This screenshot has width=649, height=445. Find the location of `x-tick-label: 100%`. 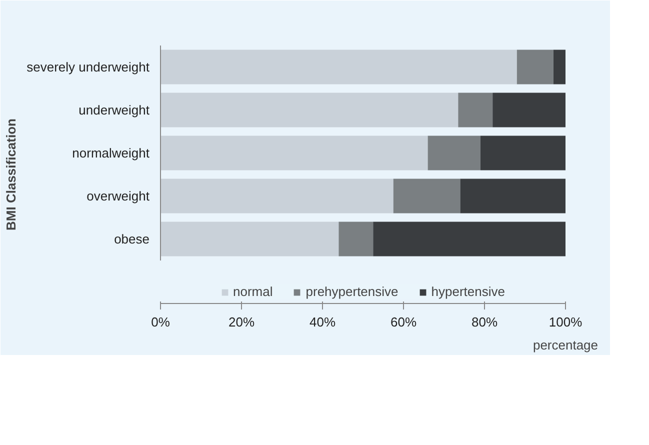

x-tick-label: 100% is located at coordinates (565, 322).